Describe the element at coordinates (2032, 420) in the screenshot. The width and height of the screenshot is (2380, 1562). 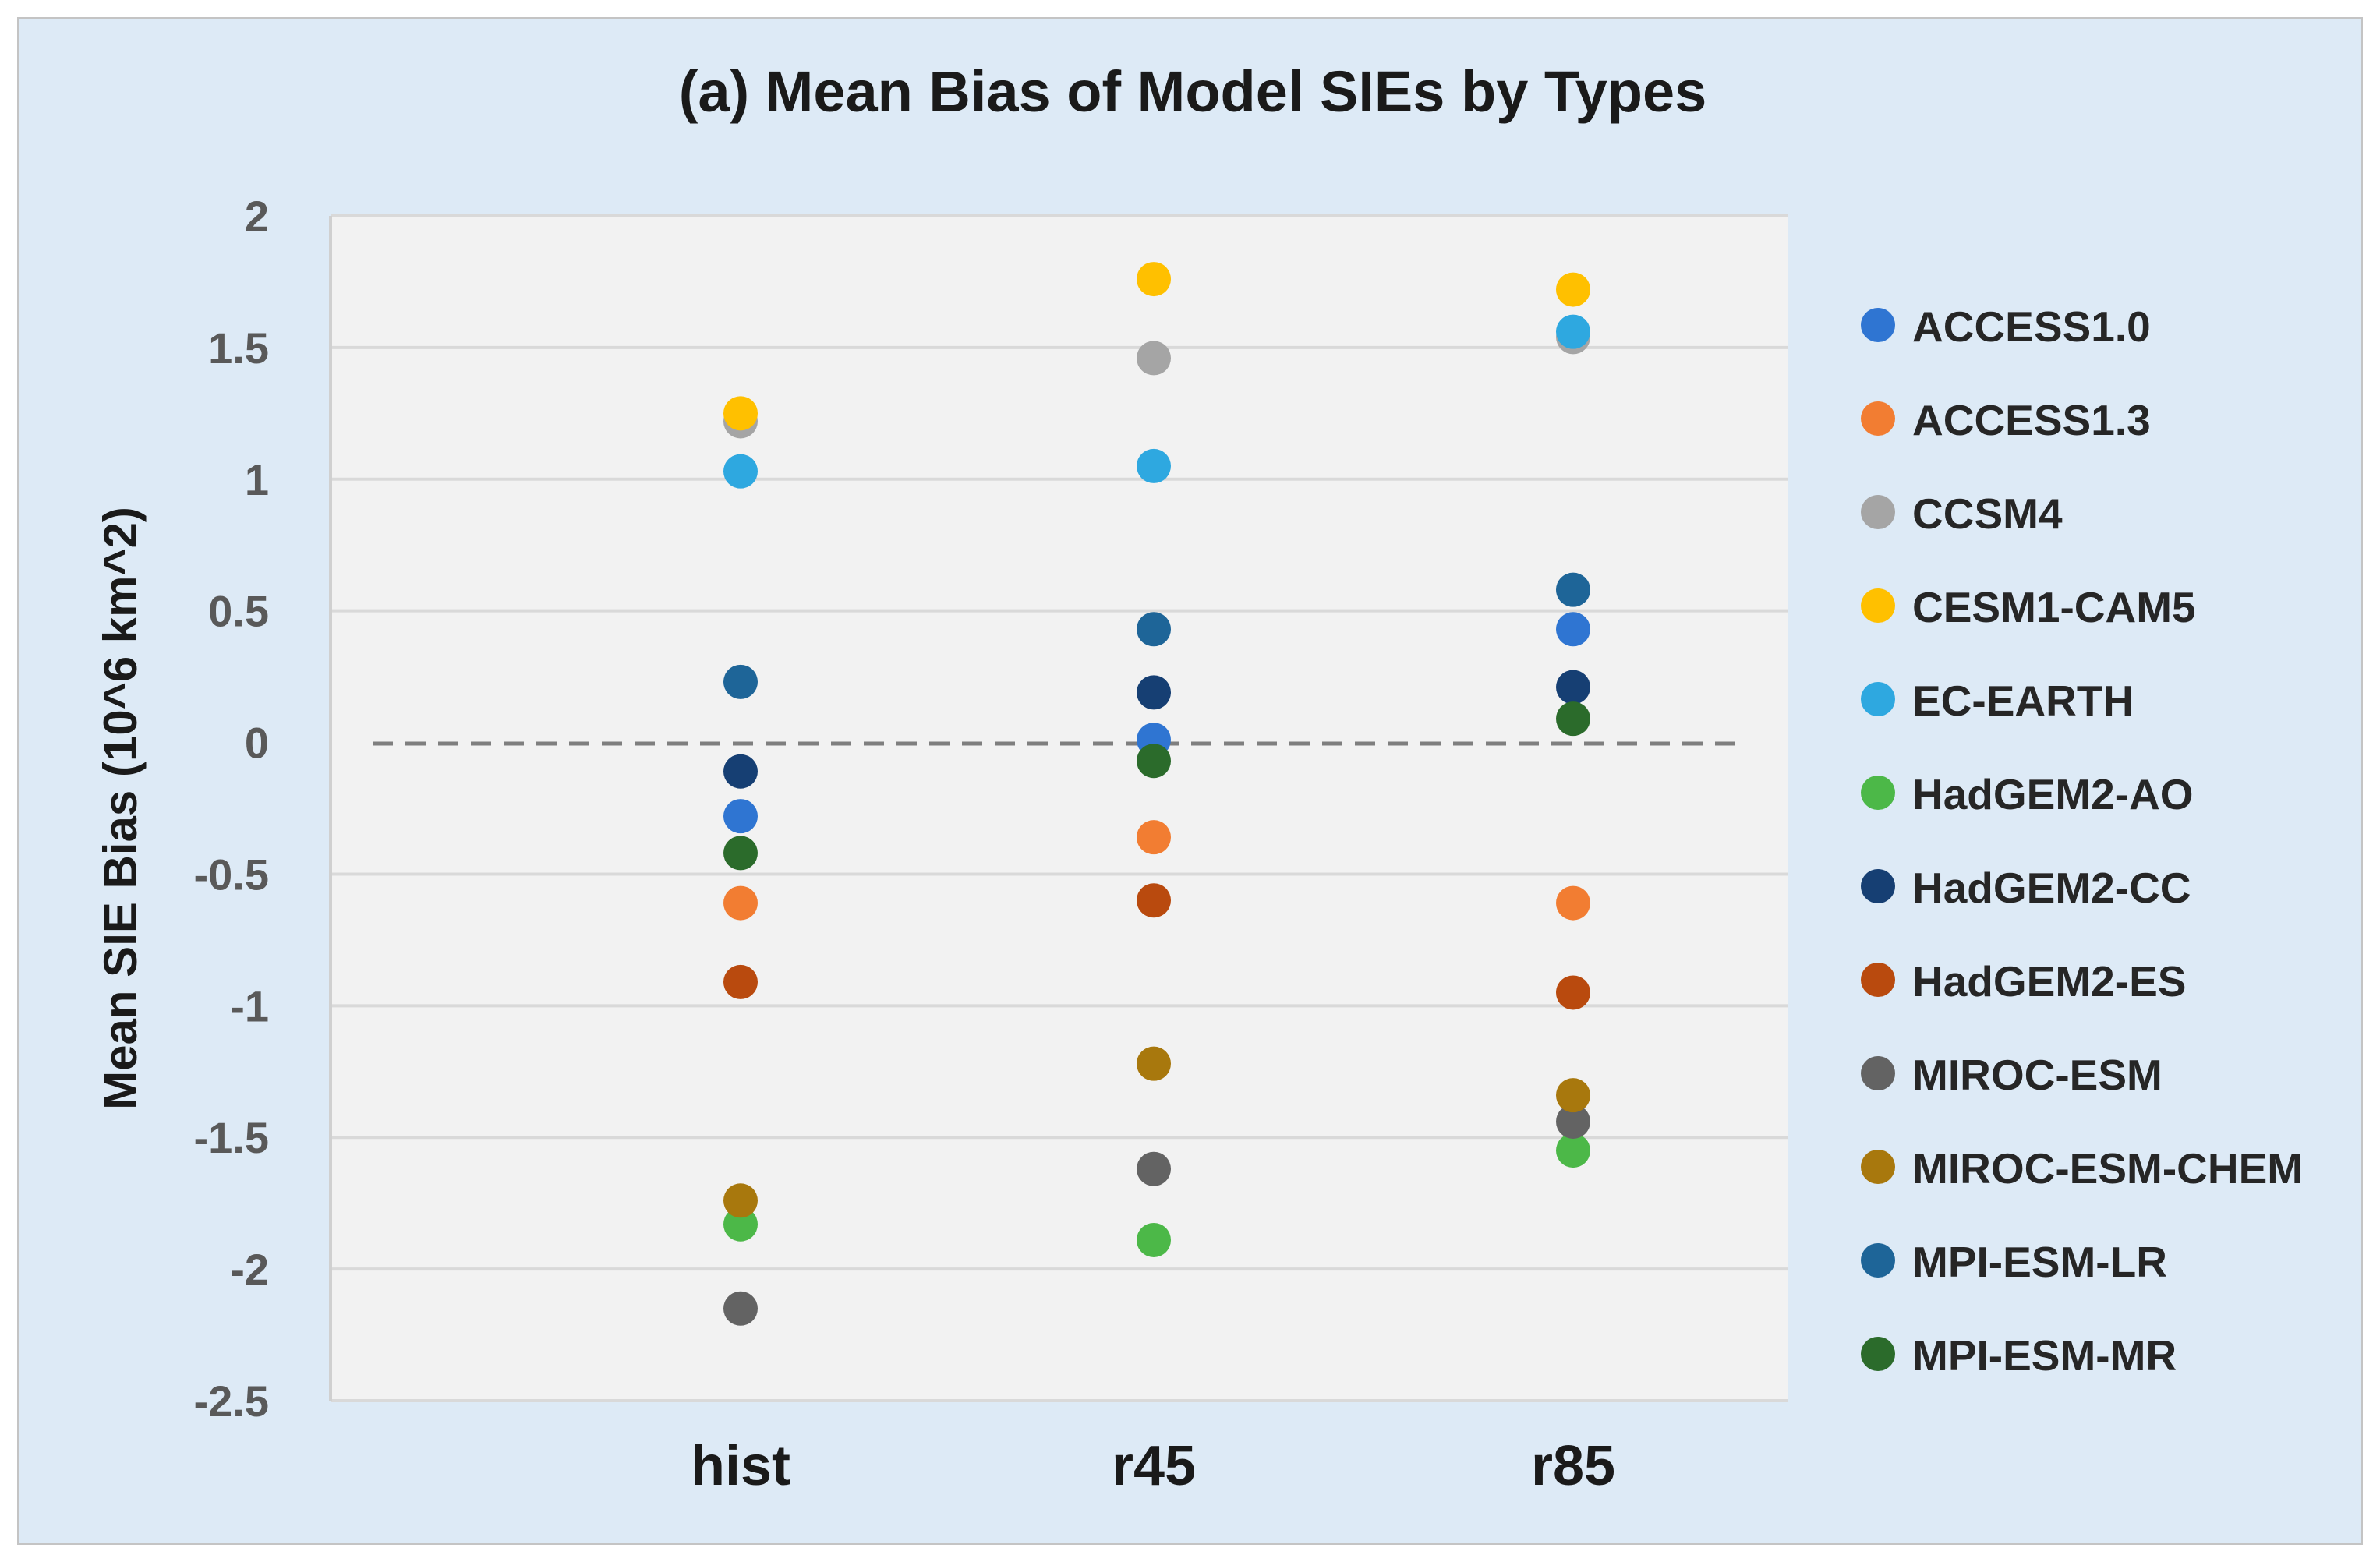
I see `legend-label: ACCESS1.3` at that location.